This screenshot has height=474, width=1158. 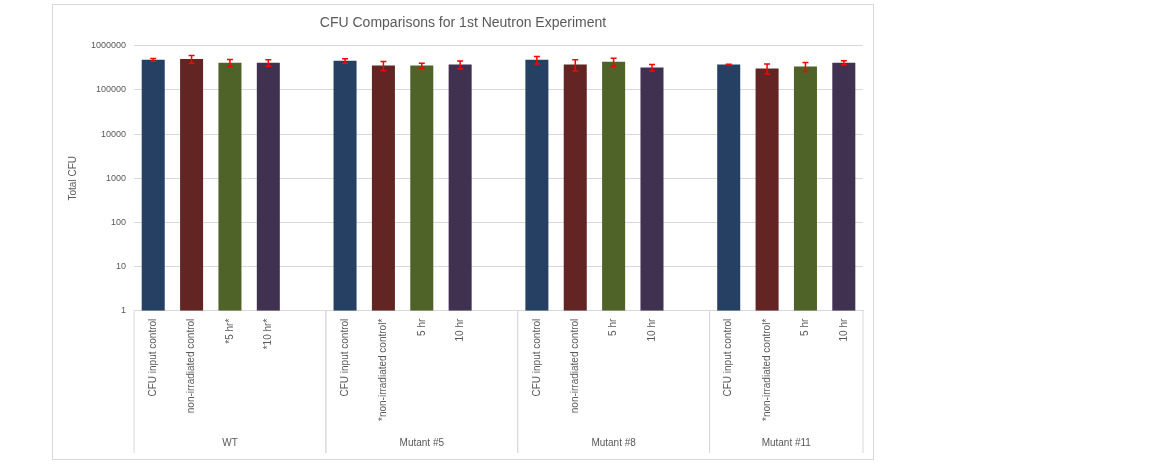 I want to click on y-tick-label: 1, so click(x=124, y=310).